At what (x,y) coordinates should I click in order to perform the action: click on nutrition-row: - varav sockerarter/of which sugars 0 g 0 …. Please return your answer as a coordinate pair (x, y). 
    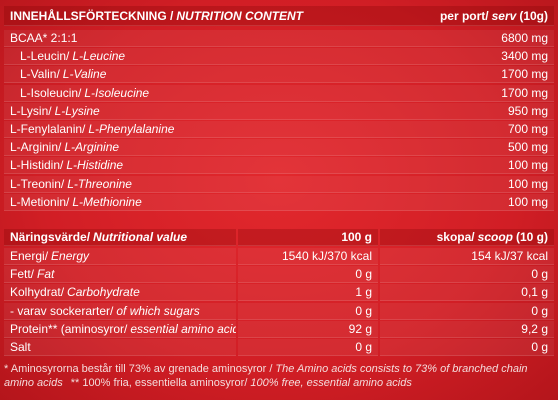
    Looking at the image, I should click on (279, 311).